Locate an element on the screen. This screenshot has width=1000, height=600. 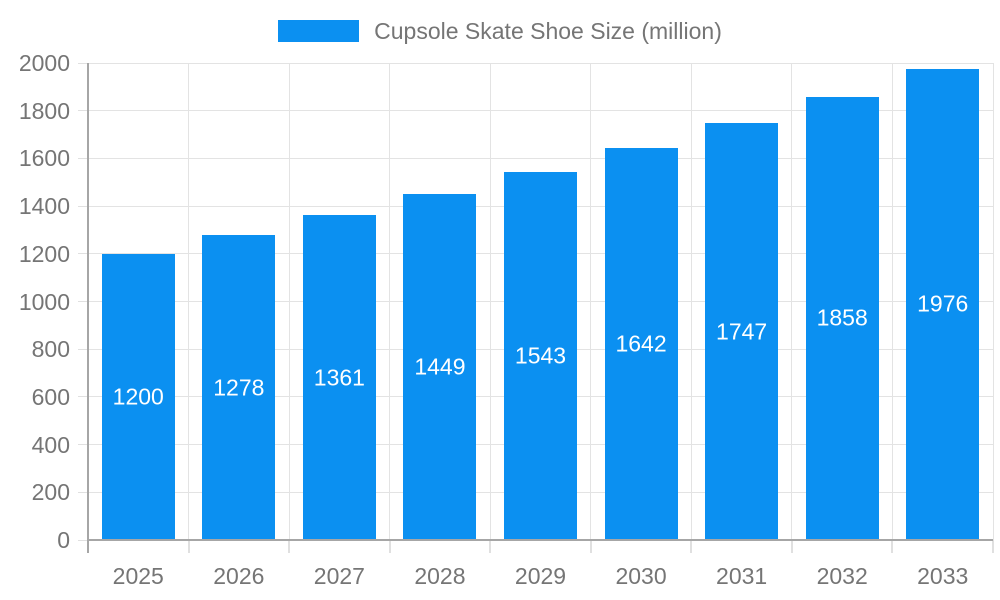
bar-value-label: 1642 is located at coordinates (641, 343).